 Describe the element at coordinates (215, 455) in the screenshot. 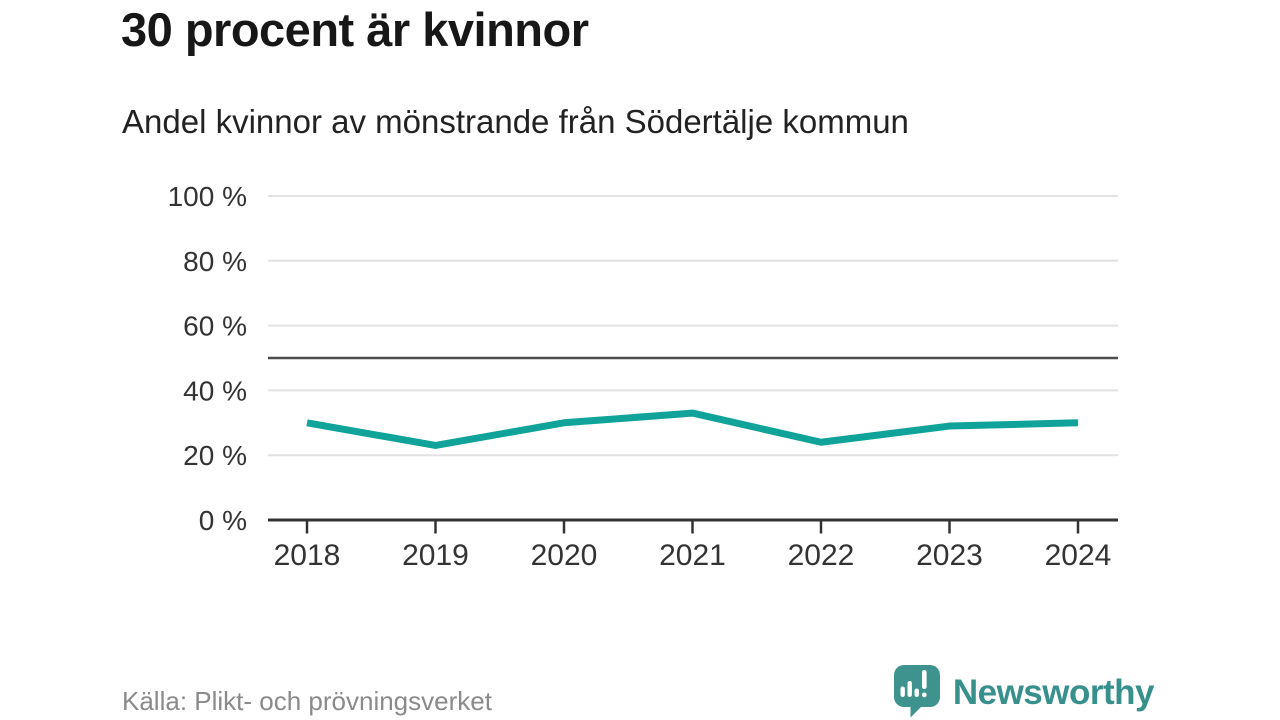

I see `y-tick-label: 20 %` at that location.